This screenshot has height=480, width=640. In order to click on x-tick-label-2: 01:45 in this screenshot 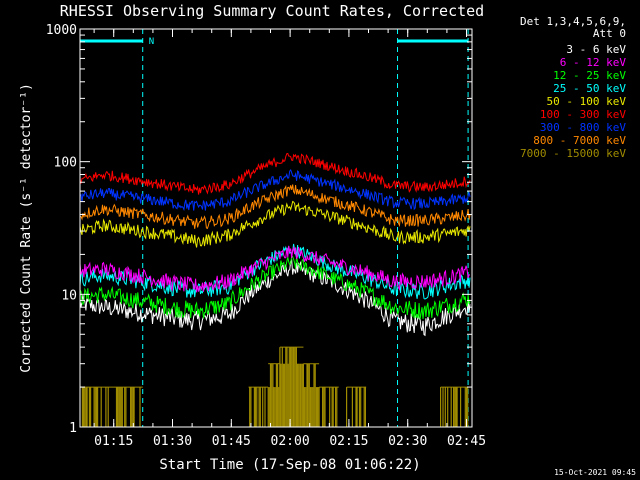, I will do `click(231, 441)`.